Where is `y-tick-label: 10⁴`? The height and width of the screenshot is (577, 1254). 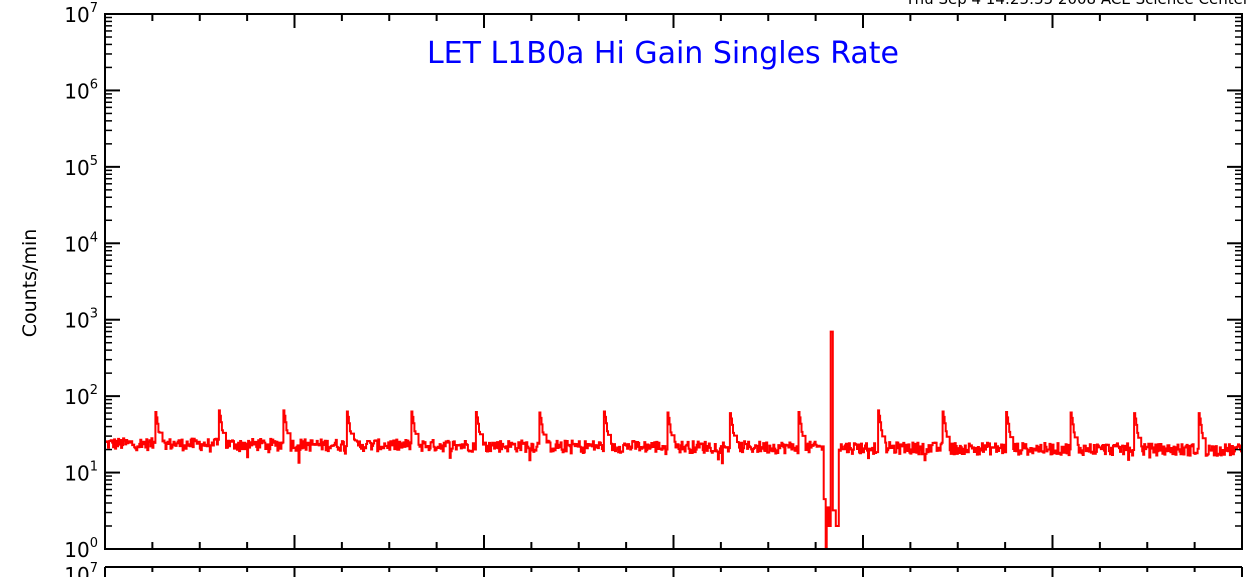
y-tick-label: 10⁴ is located at coordinates (81, 243).